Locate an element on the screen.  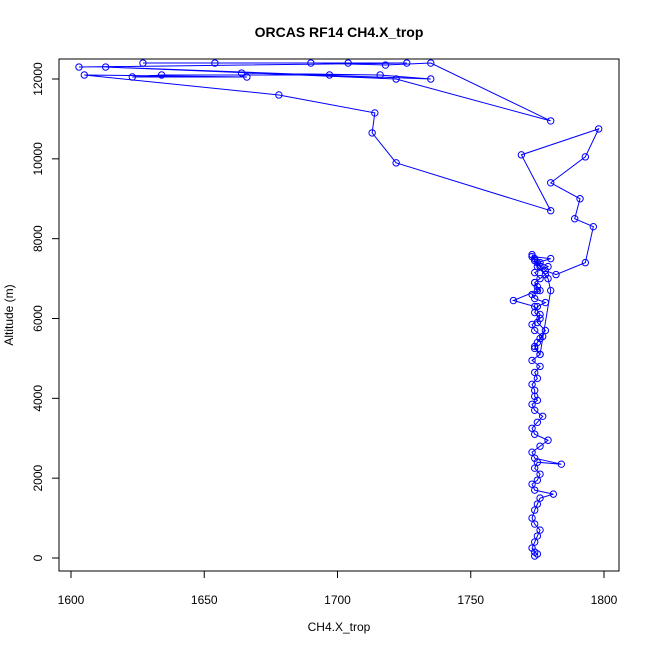
y-tick-label: 6000 is located at coordinates (38, 318).